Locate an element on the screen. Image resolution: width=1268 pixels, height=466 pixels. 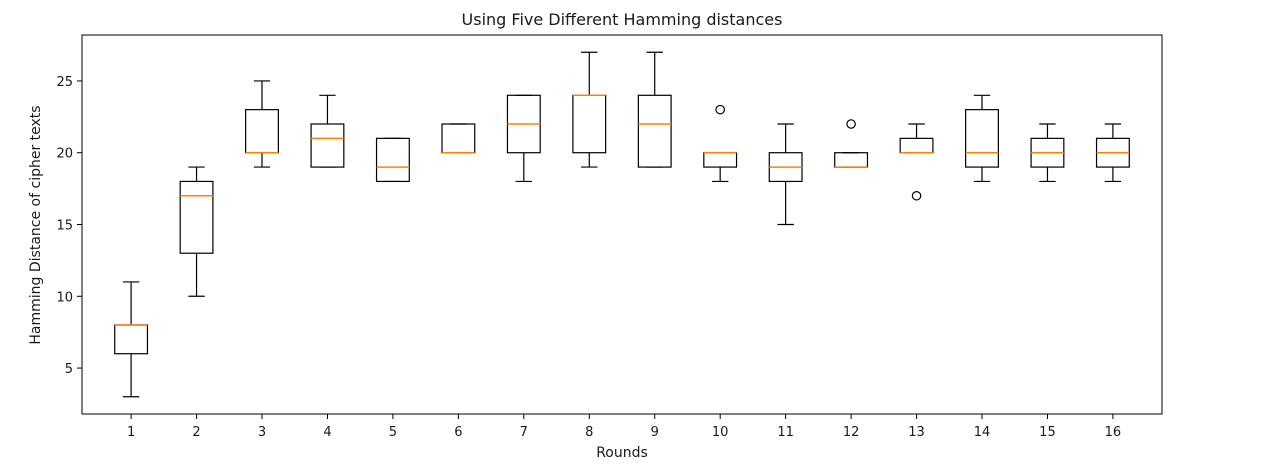
y-tick-label: 20 is located at coordinates (64, 154).